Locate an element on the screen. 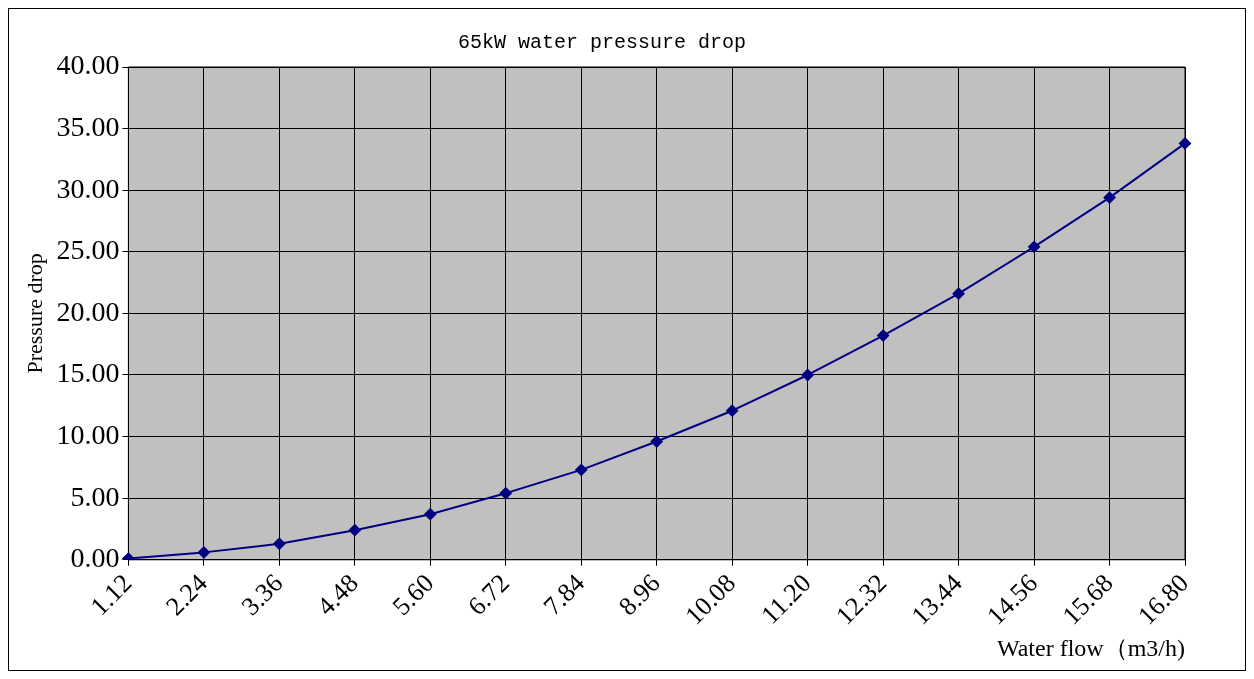 Image resolution: width=1254 pixels, height=679 pixels. x-tick-label: 6.72 is located at coordinates (488, 595).